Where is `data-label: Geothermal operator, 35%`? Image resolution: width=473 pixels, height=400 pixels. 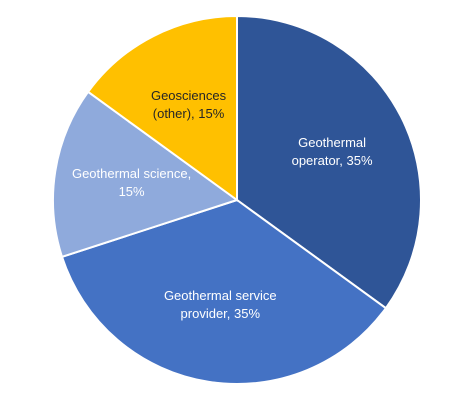 data-label: Geothermal operator, 35% is located at coordinates (332, 151).